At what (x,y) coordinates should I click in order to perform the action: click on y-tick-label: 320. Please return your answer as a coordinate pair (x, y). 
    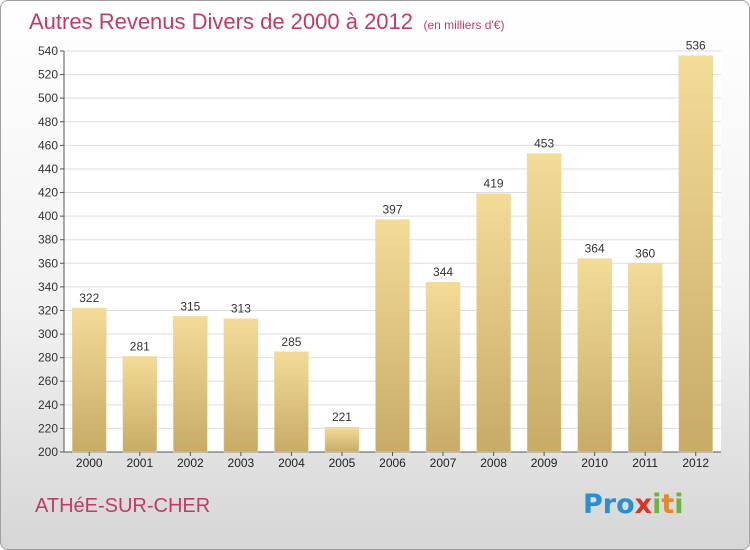
    Looking at the image, I should click on (48, 310).